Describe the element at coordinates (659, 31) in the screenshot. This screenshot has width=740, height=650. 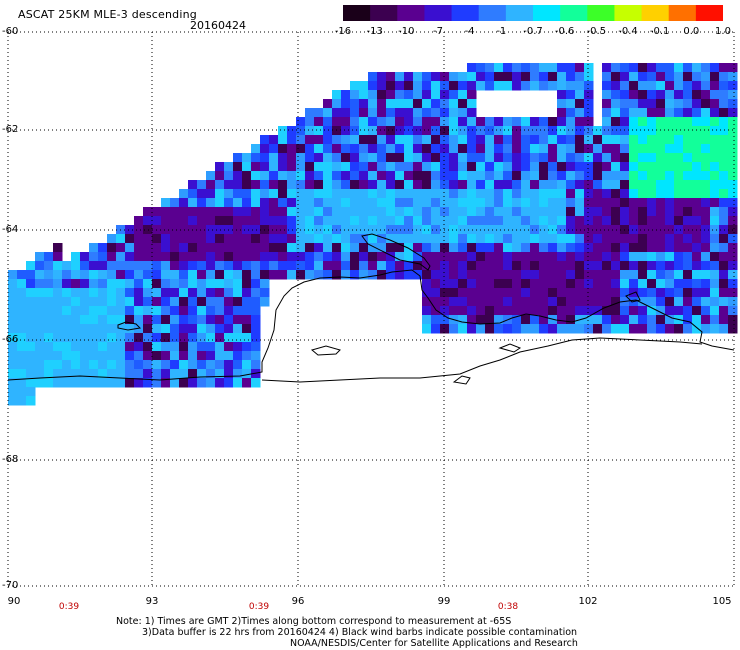
I see `colorbar-label: -0.1` at that location.